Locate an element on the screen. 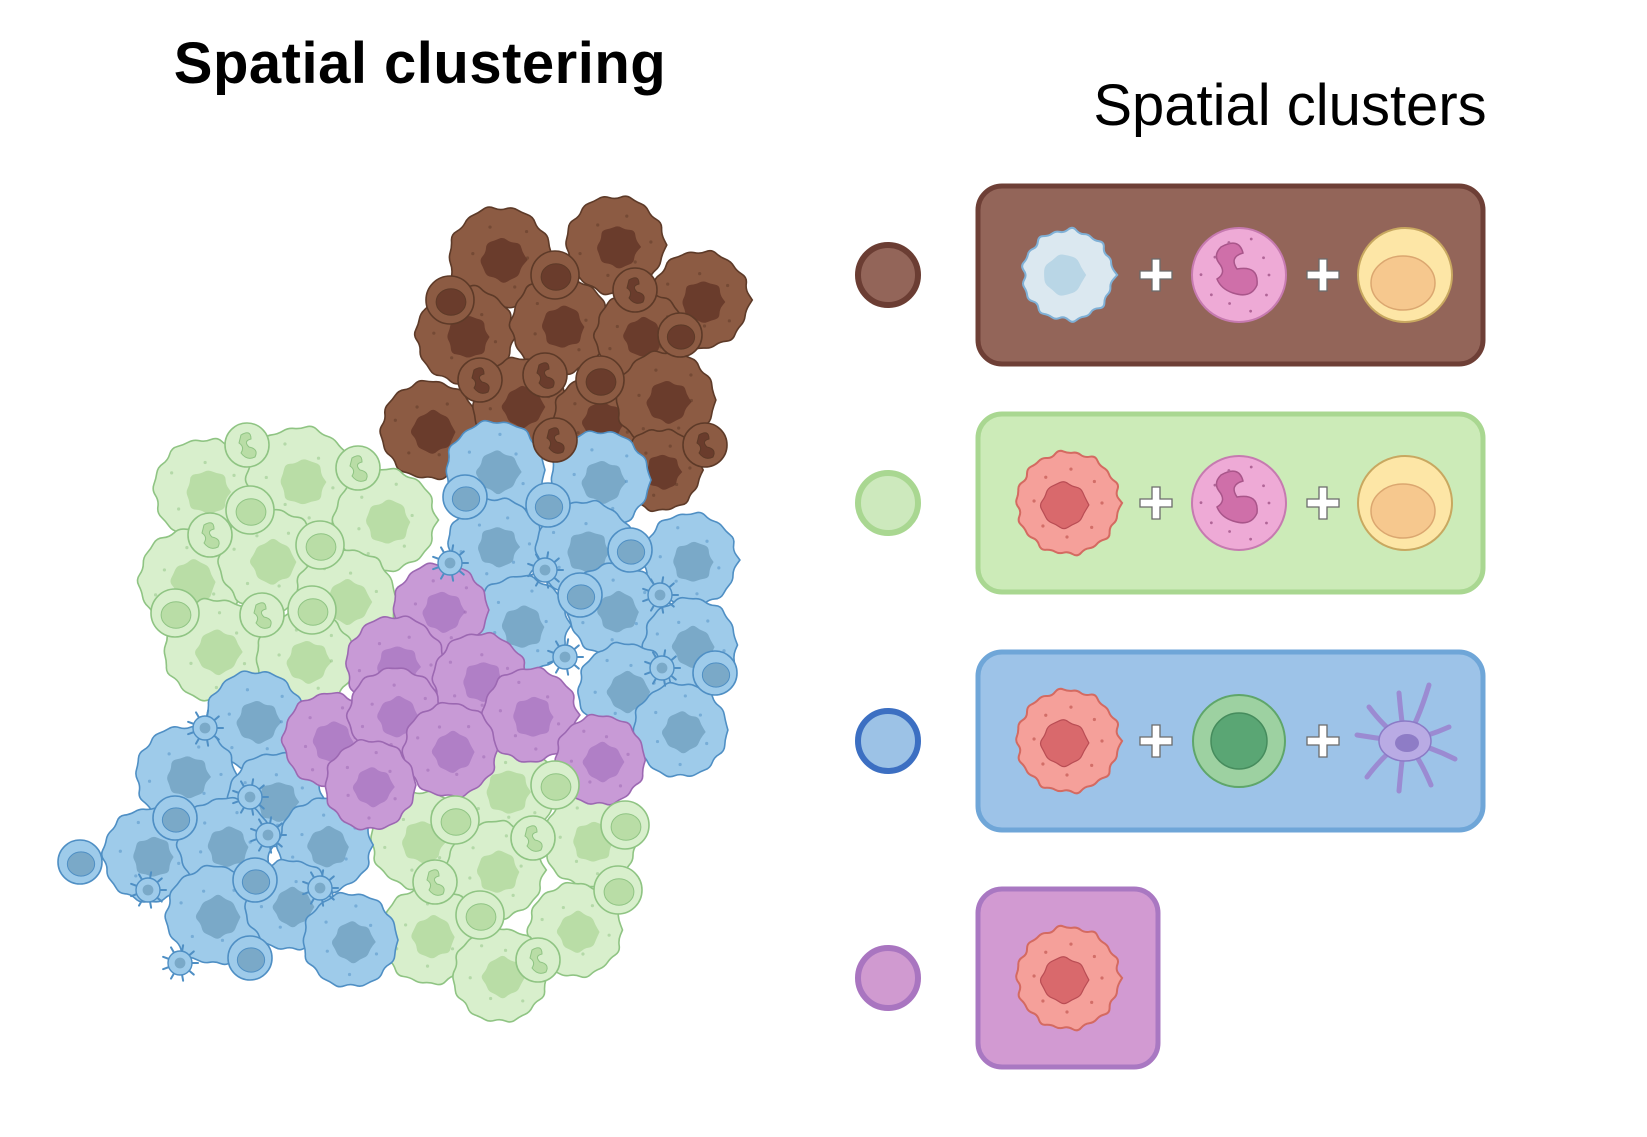 The width and height of the screenshot is (1647, 1137). dendritic-cell-icon is located at coordinates (1406, 738).